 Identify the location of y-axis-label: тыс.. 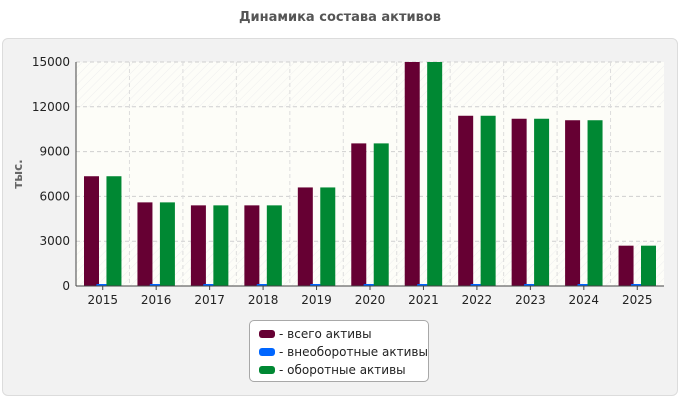
(18, 173).